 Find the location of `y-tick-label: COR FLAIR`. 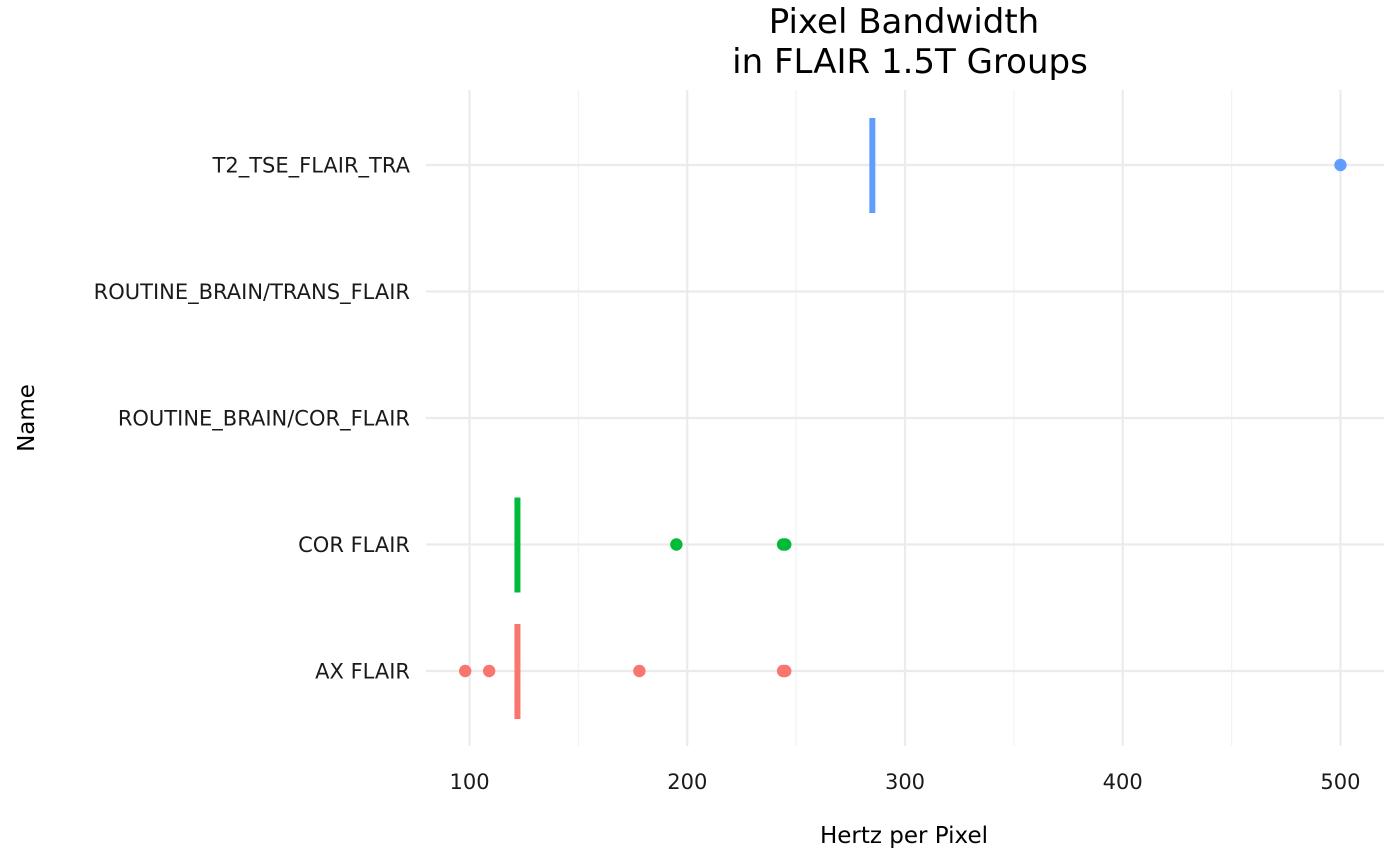

y-tick-label: COR FLAIR is located at coordinates (354, 545).